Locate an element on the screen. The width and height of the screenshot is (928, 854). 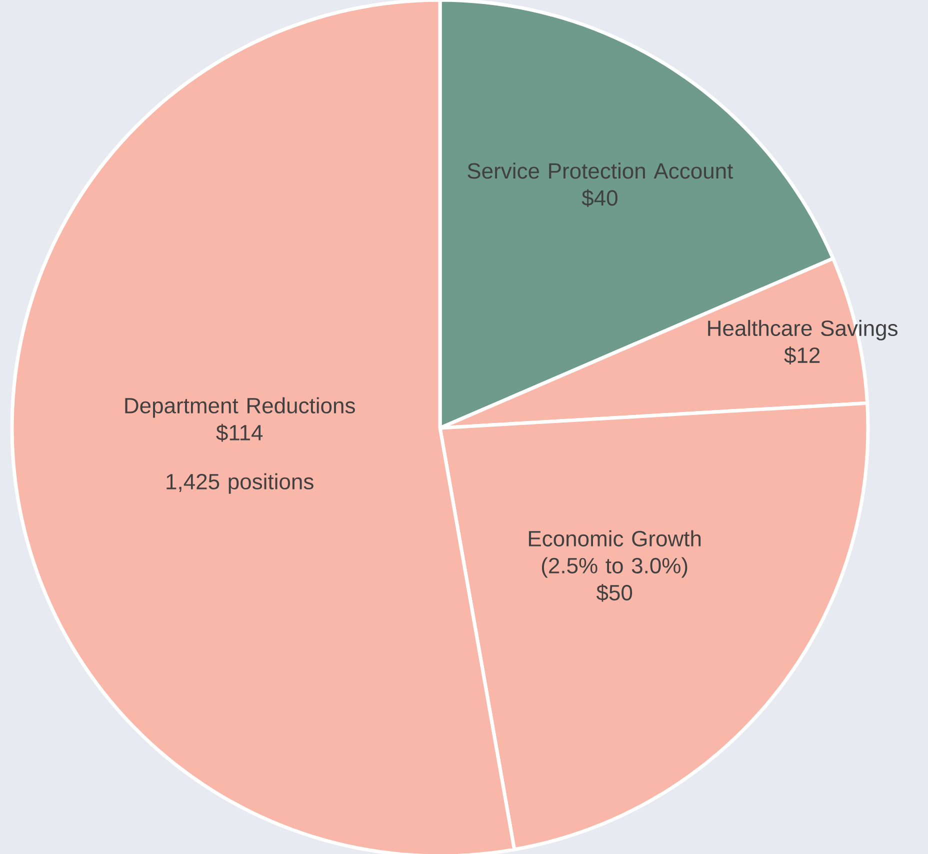
data-label: $114 is located at coordinates (239, 433).